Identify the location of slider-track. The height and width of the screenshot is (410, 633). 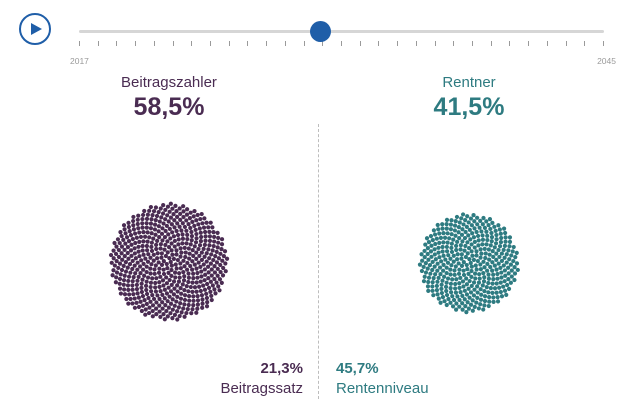
(341, 31).